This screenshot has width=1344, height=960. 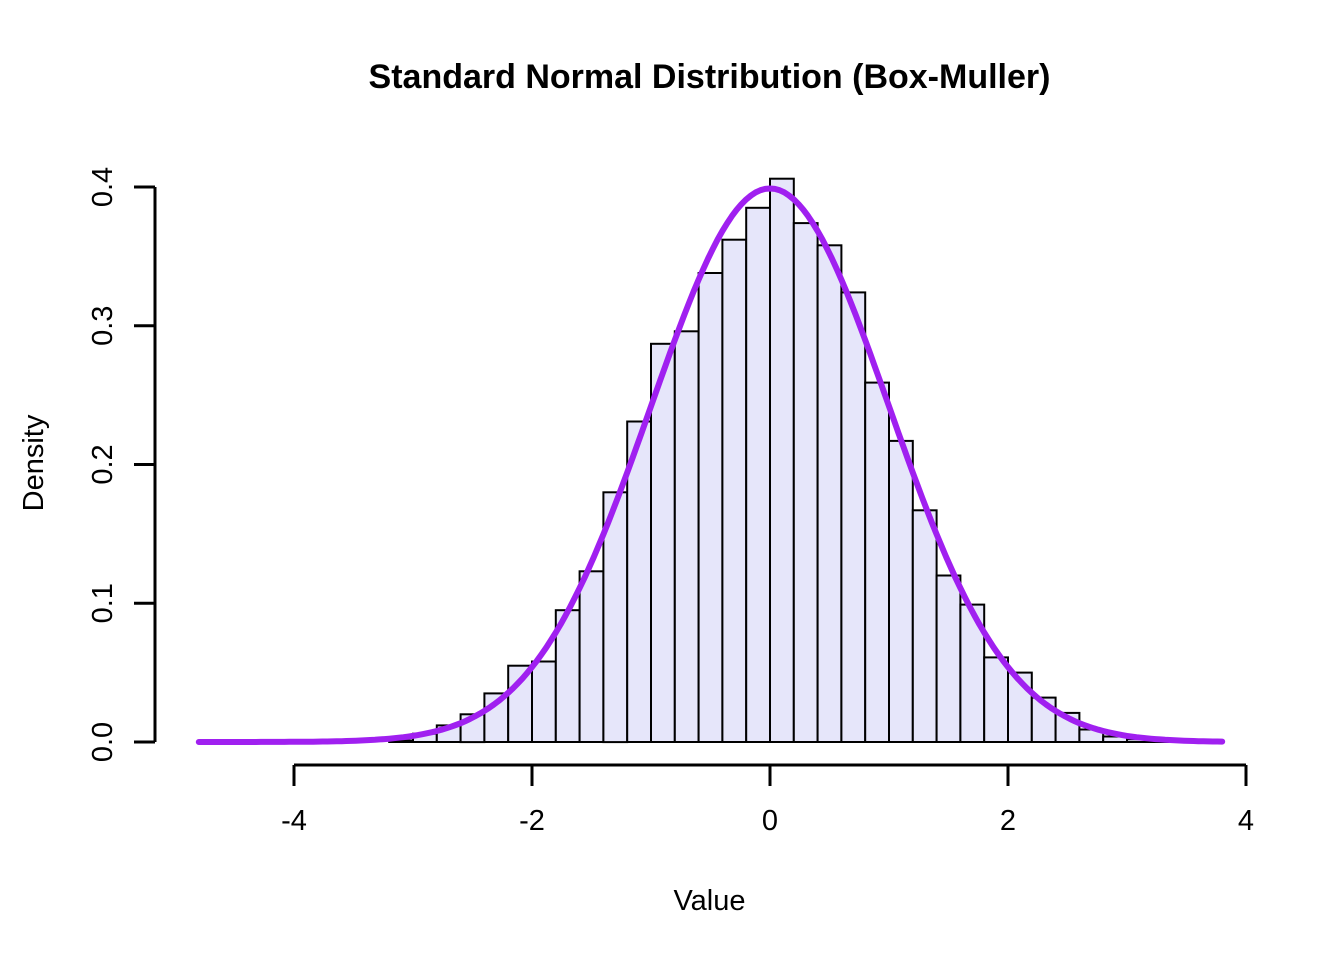 I want to click on y-tick-label: 0.3, so click(x=103, y=326).